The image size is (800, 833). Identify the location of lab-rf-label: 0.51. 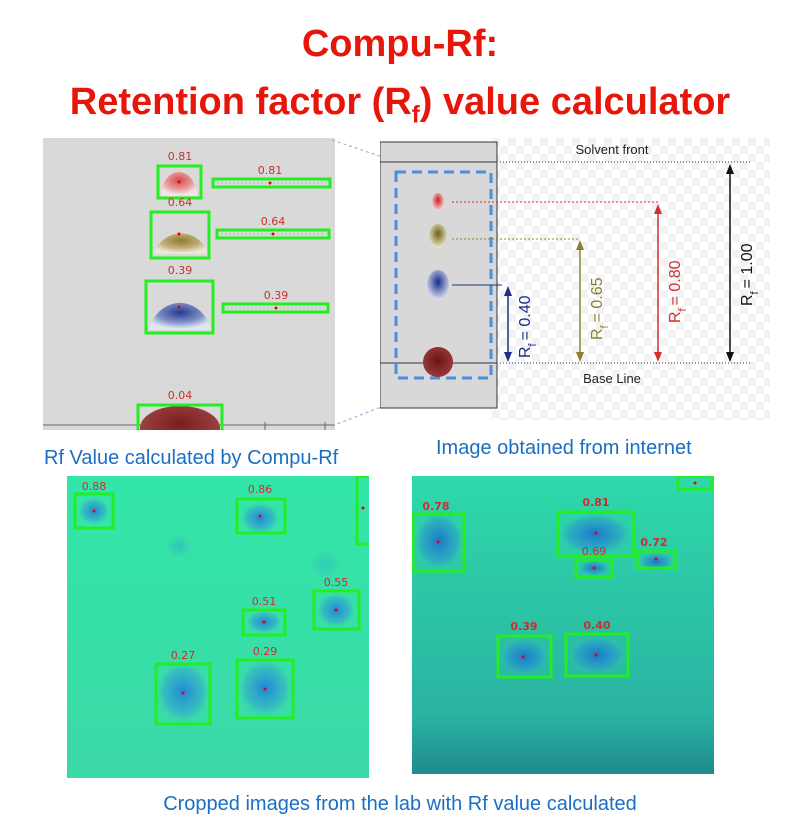
(264, 601).